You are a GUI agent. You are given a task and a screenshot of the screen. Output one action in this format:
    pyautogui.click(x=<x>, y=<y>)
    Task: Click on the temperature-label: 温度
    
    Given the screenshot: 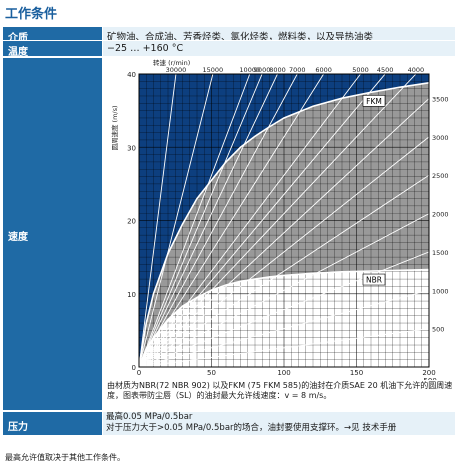 What is the action you would take?
    pyautogui.click(x=52, y=49)
    